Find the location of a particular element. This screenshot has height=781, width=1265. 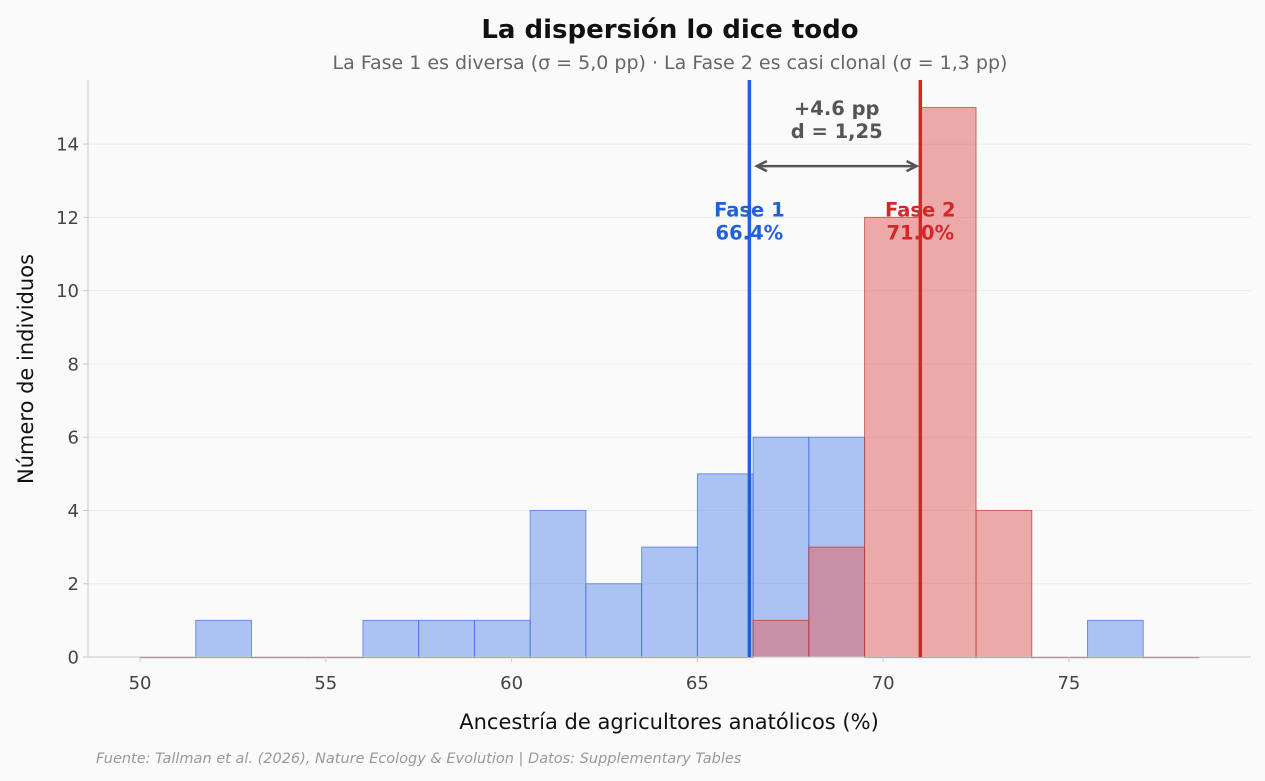

mean-lines is located at coordinates (835, 368).